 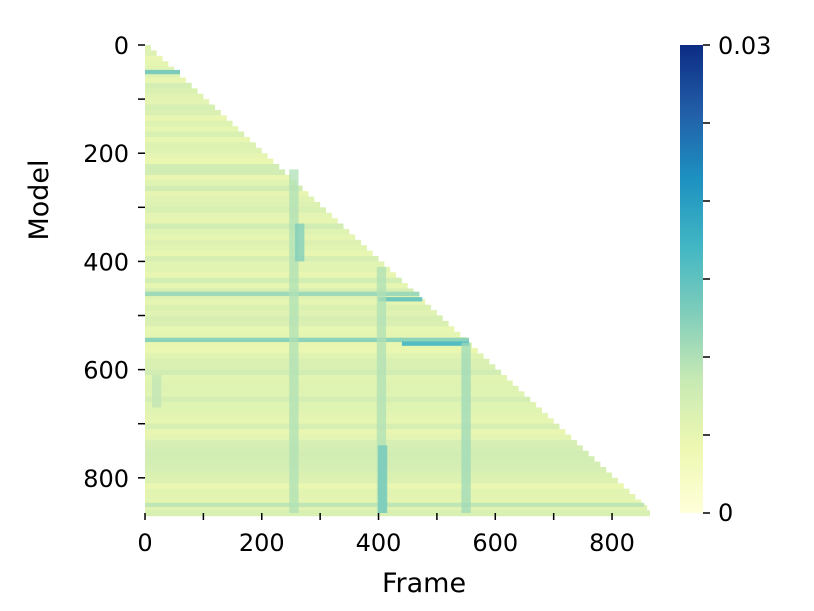 I want to click on x-tick-label: 0, so click(x=144, y=543).